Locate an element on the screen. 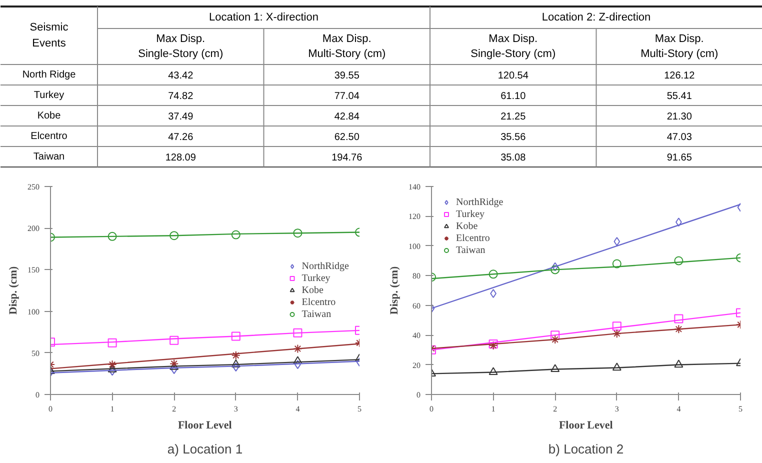 The width and height of the screenshot is (762, 463). y-tick-label: 40 is located at coordinates (416, 335).